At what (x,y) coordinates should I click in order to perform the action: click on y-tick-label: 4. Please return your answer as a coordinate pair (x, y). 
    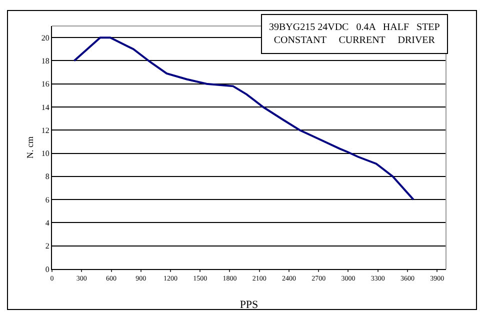
    Looking at the image, I should click on (47, 223).